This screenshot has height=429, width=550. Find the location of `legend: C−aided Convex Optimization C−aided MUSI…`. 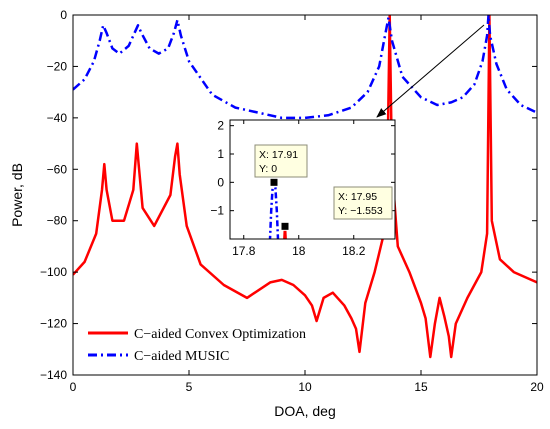

legend: C−aided Convex Optimization C−aided MUSI… is located at coordinates (197, 345).